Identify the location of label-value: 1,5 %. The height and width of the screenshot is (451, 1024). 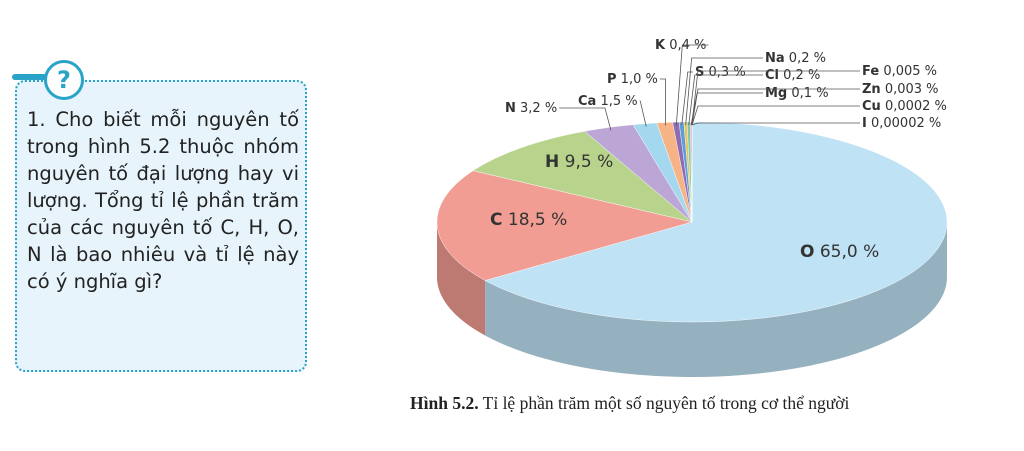
(618, 101).